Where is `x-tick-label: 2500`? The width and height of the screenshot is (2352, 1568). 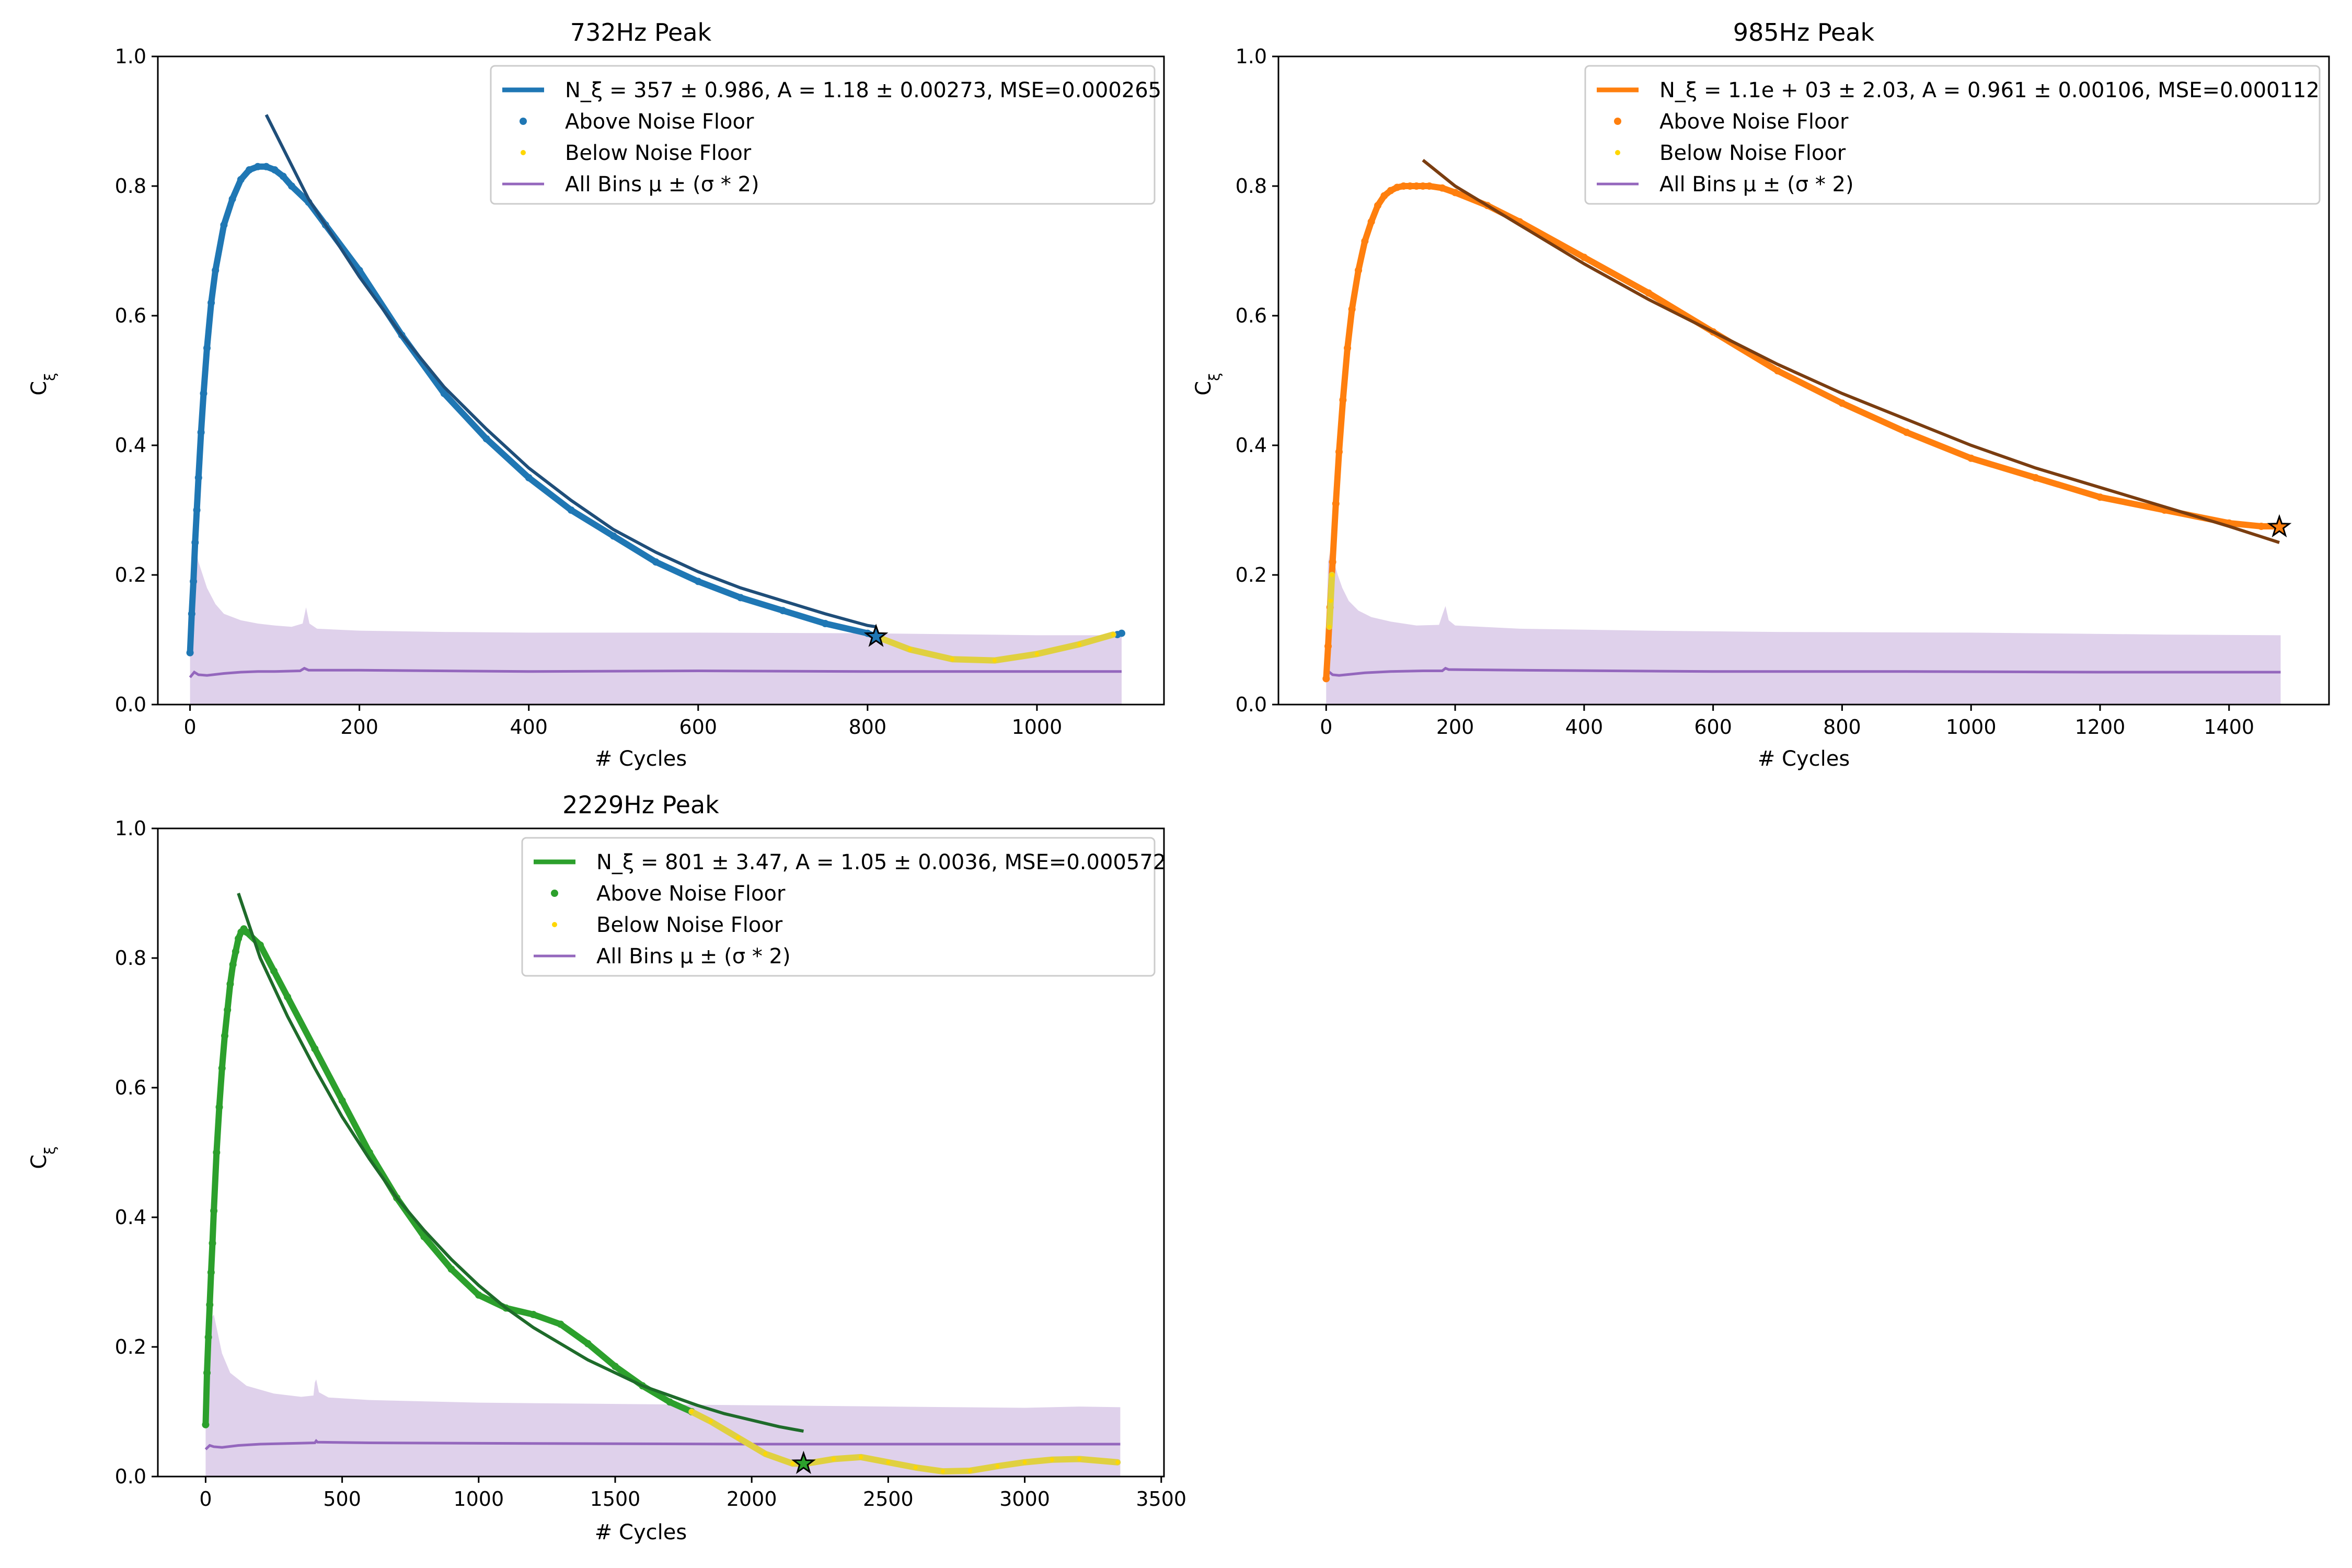
x-tick-label: 2500 is located at coordinates (888, 1499).